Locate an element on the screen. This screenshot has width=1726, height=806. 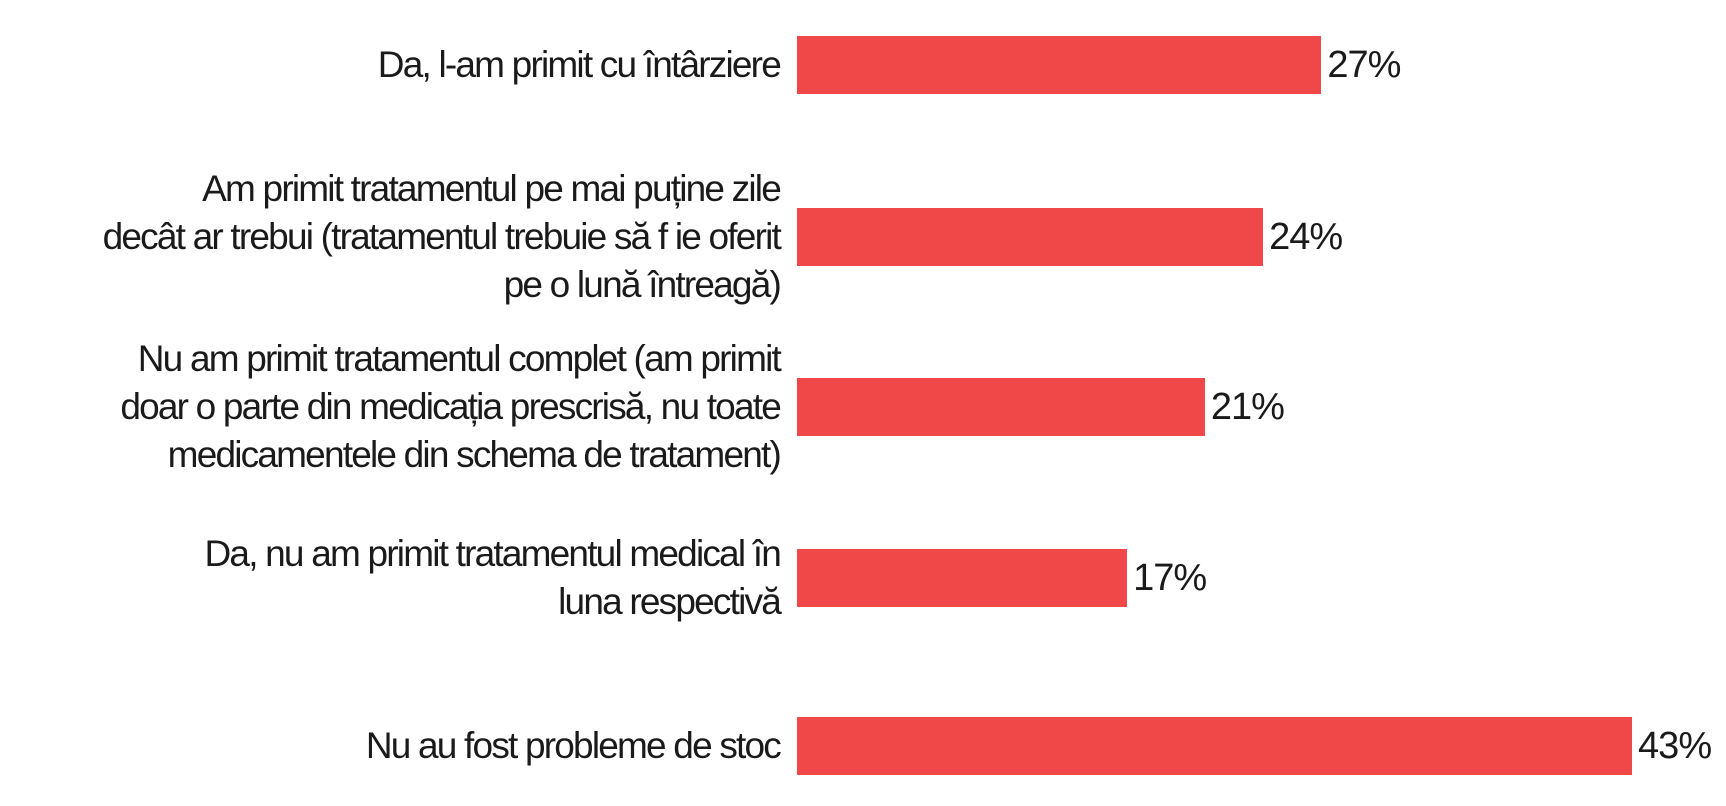
category-label-line: Nu au fost probleme de stoc is located at coordinates (573, 745).